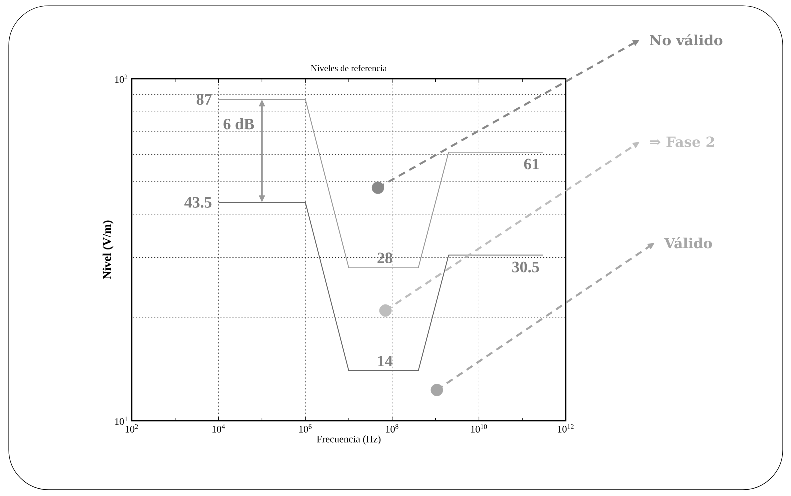  I want to click on y-axis-title: Nivel (V/m), so click(108, 250).